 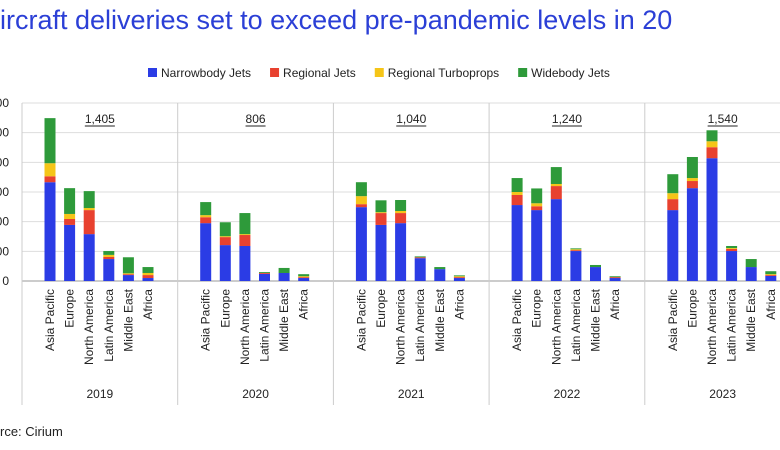 What do you see at coordinates (411, 119) in the screenshot?
I see `group-total: 1,040` at bounding box center [411, 119].